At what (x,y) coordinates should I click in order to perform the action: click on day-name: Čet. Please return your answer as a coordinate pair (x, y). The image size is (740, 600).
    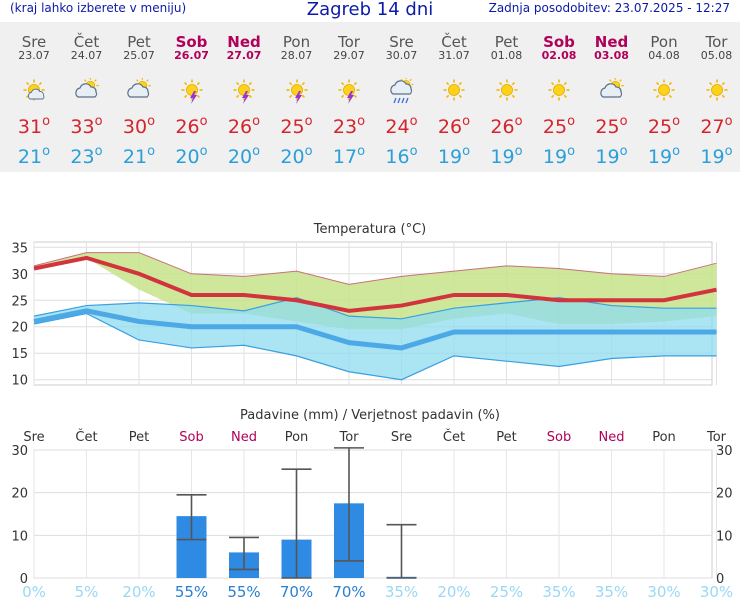
    Looking at the image, I should click on (86, 42).